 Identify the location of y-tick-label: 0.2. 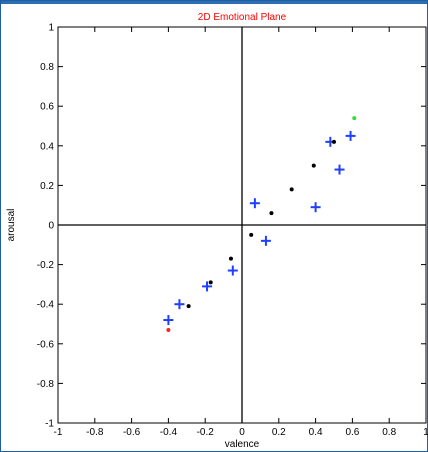
(47, 186).